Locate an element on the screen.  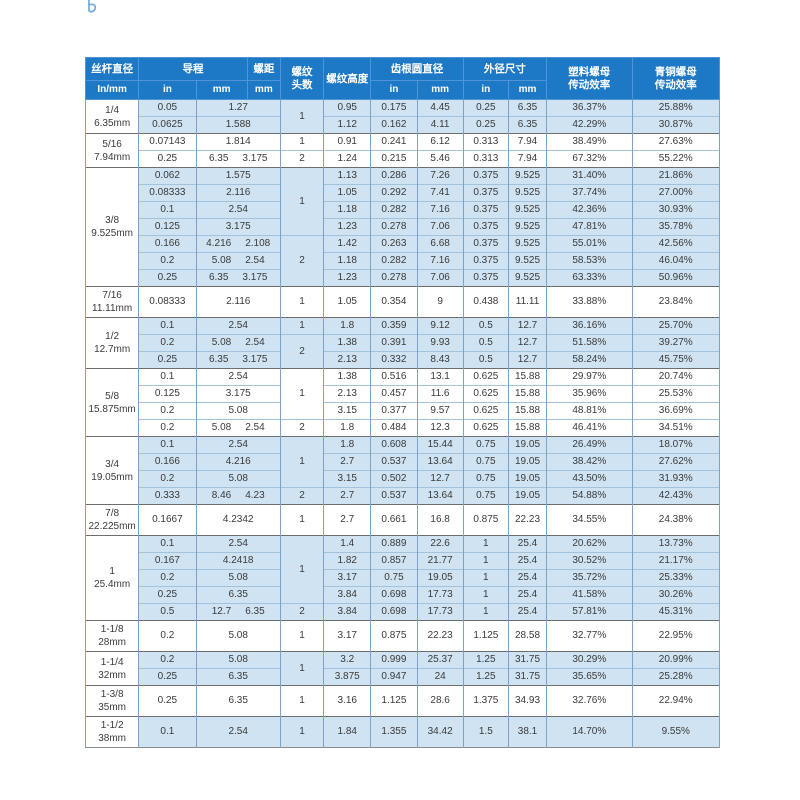
plastic-nut-efficiency-cell: 58.53% is located at coordinates (589, 261).